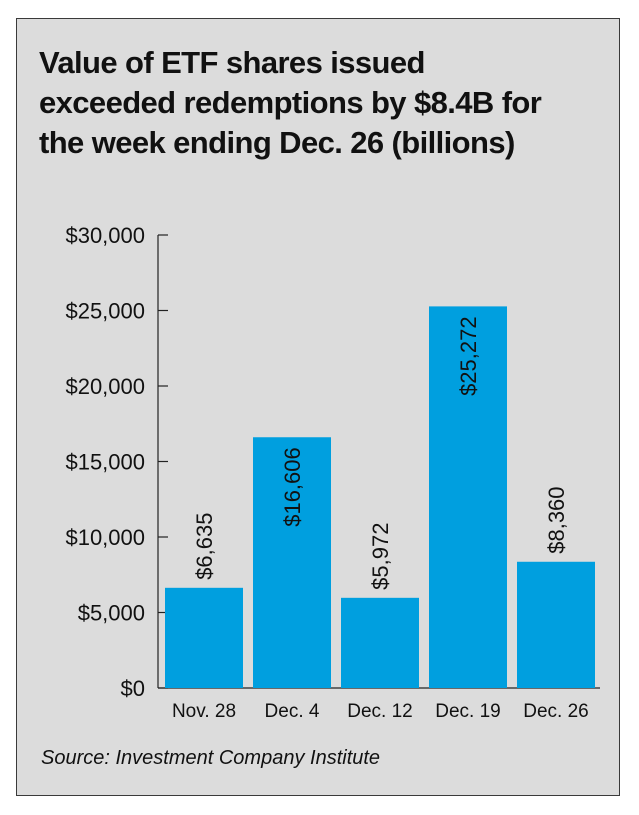 The width and height of the screenshot is (639, 815). Describe the element at coordinates (555, 711) in the screenshot. I see `category-label: Dec. 26` at that location.